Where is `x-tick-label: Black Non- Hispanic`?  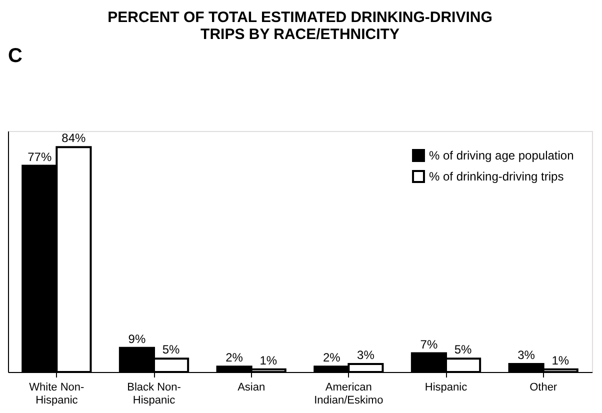 x-tick-label: Black Non- Hispanic is located at coordinates (154, 394).